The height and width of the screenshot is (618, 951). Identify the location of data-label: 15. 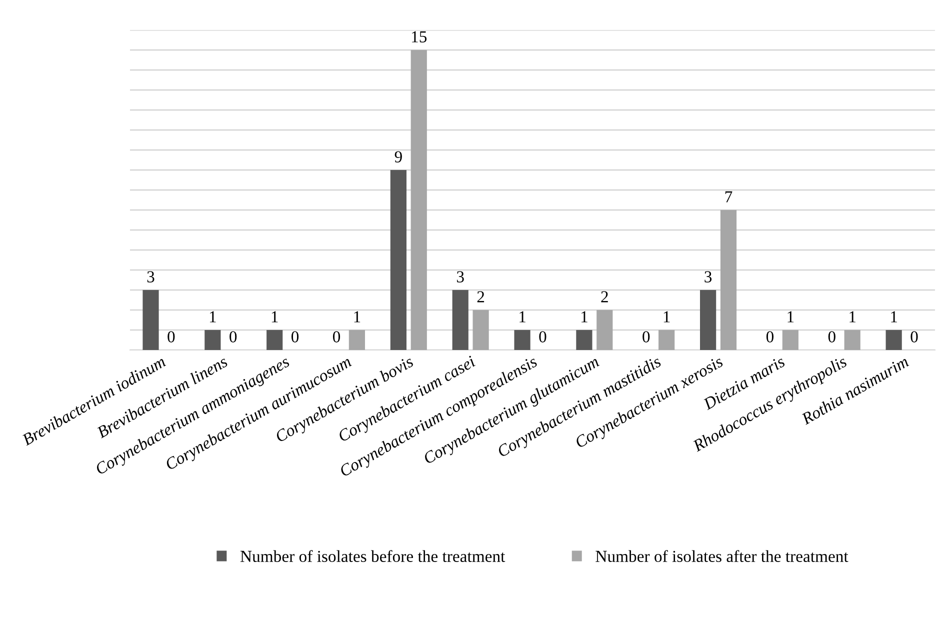
(419, 36).